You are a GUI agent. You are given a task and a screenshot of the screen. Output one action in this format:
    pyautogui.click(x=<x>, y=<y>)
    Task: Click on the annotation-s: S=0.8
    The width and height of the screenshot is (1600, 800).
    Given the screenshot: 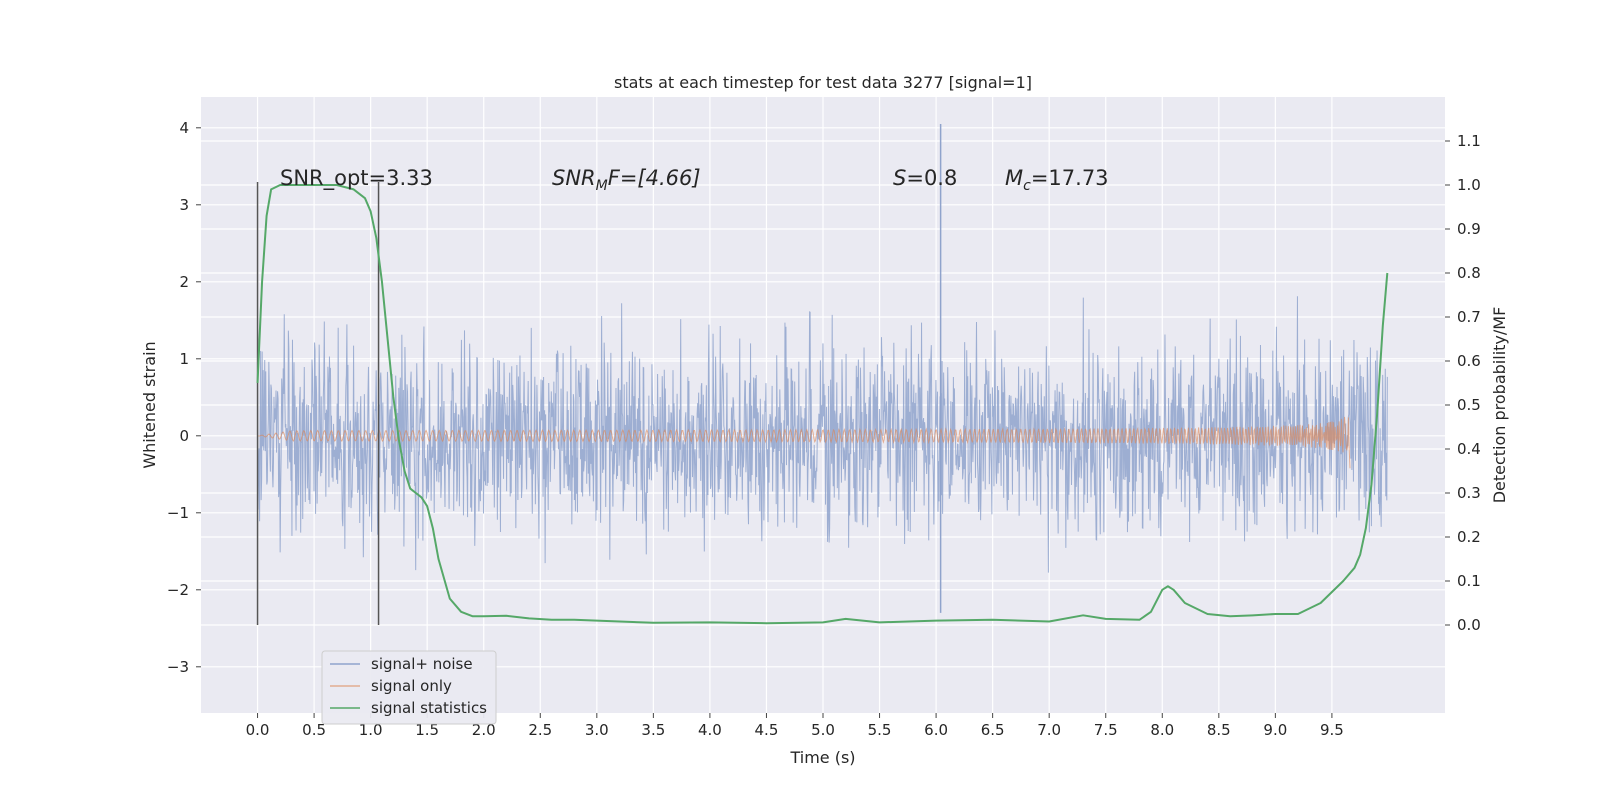 What is the action you would take?
    pyautogui.click(x=925, y=178)
    